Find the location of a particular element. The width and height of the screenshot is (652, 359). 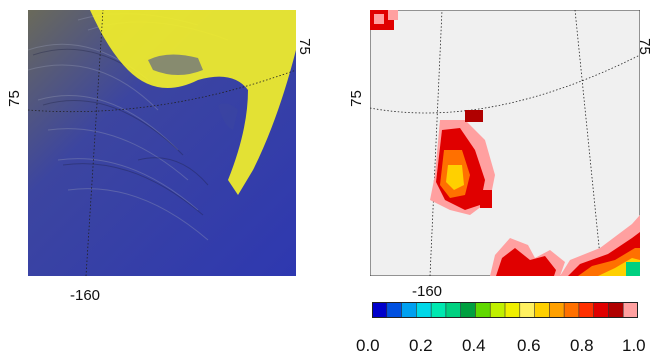

colorbar-tick-0: 0.0 is located at coordinates (368, 345).